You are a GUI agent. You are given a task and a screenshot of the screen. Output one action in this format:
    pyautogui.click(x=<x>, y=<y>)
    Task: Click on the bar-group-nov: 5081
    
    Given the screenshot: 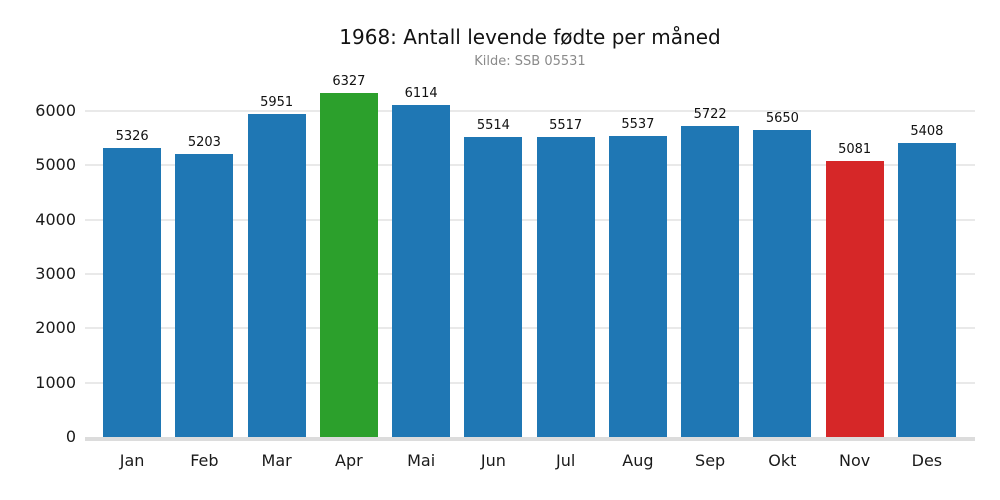 What is the action you would take?
    pyautogui.click(x=855, y=289)
    